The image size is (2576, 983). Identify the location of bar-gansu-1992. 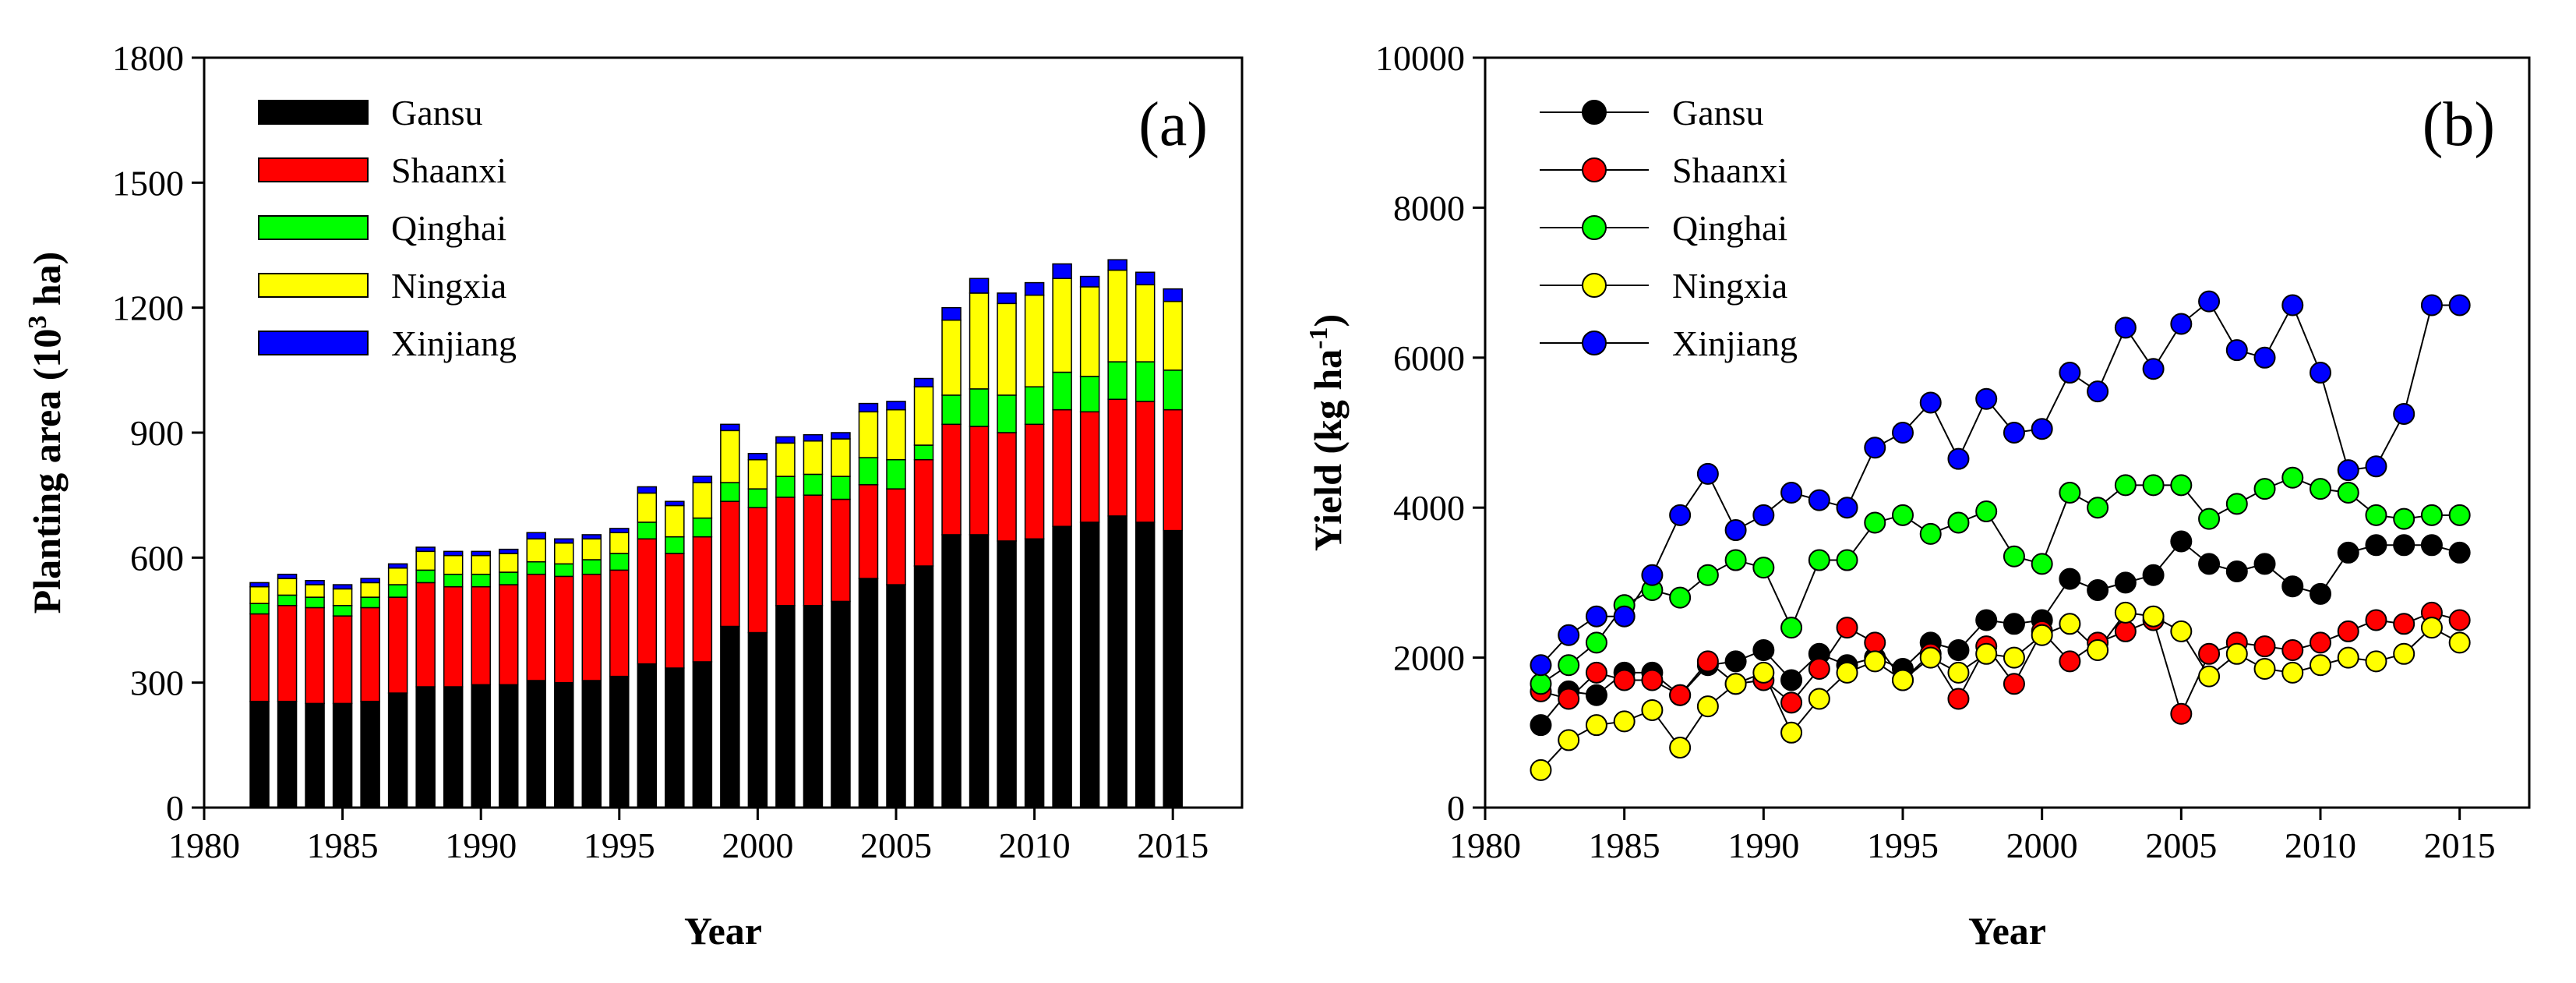
(536, 744).